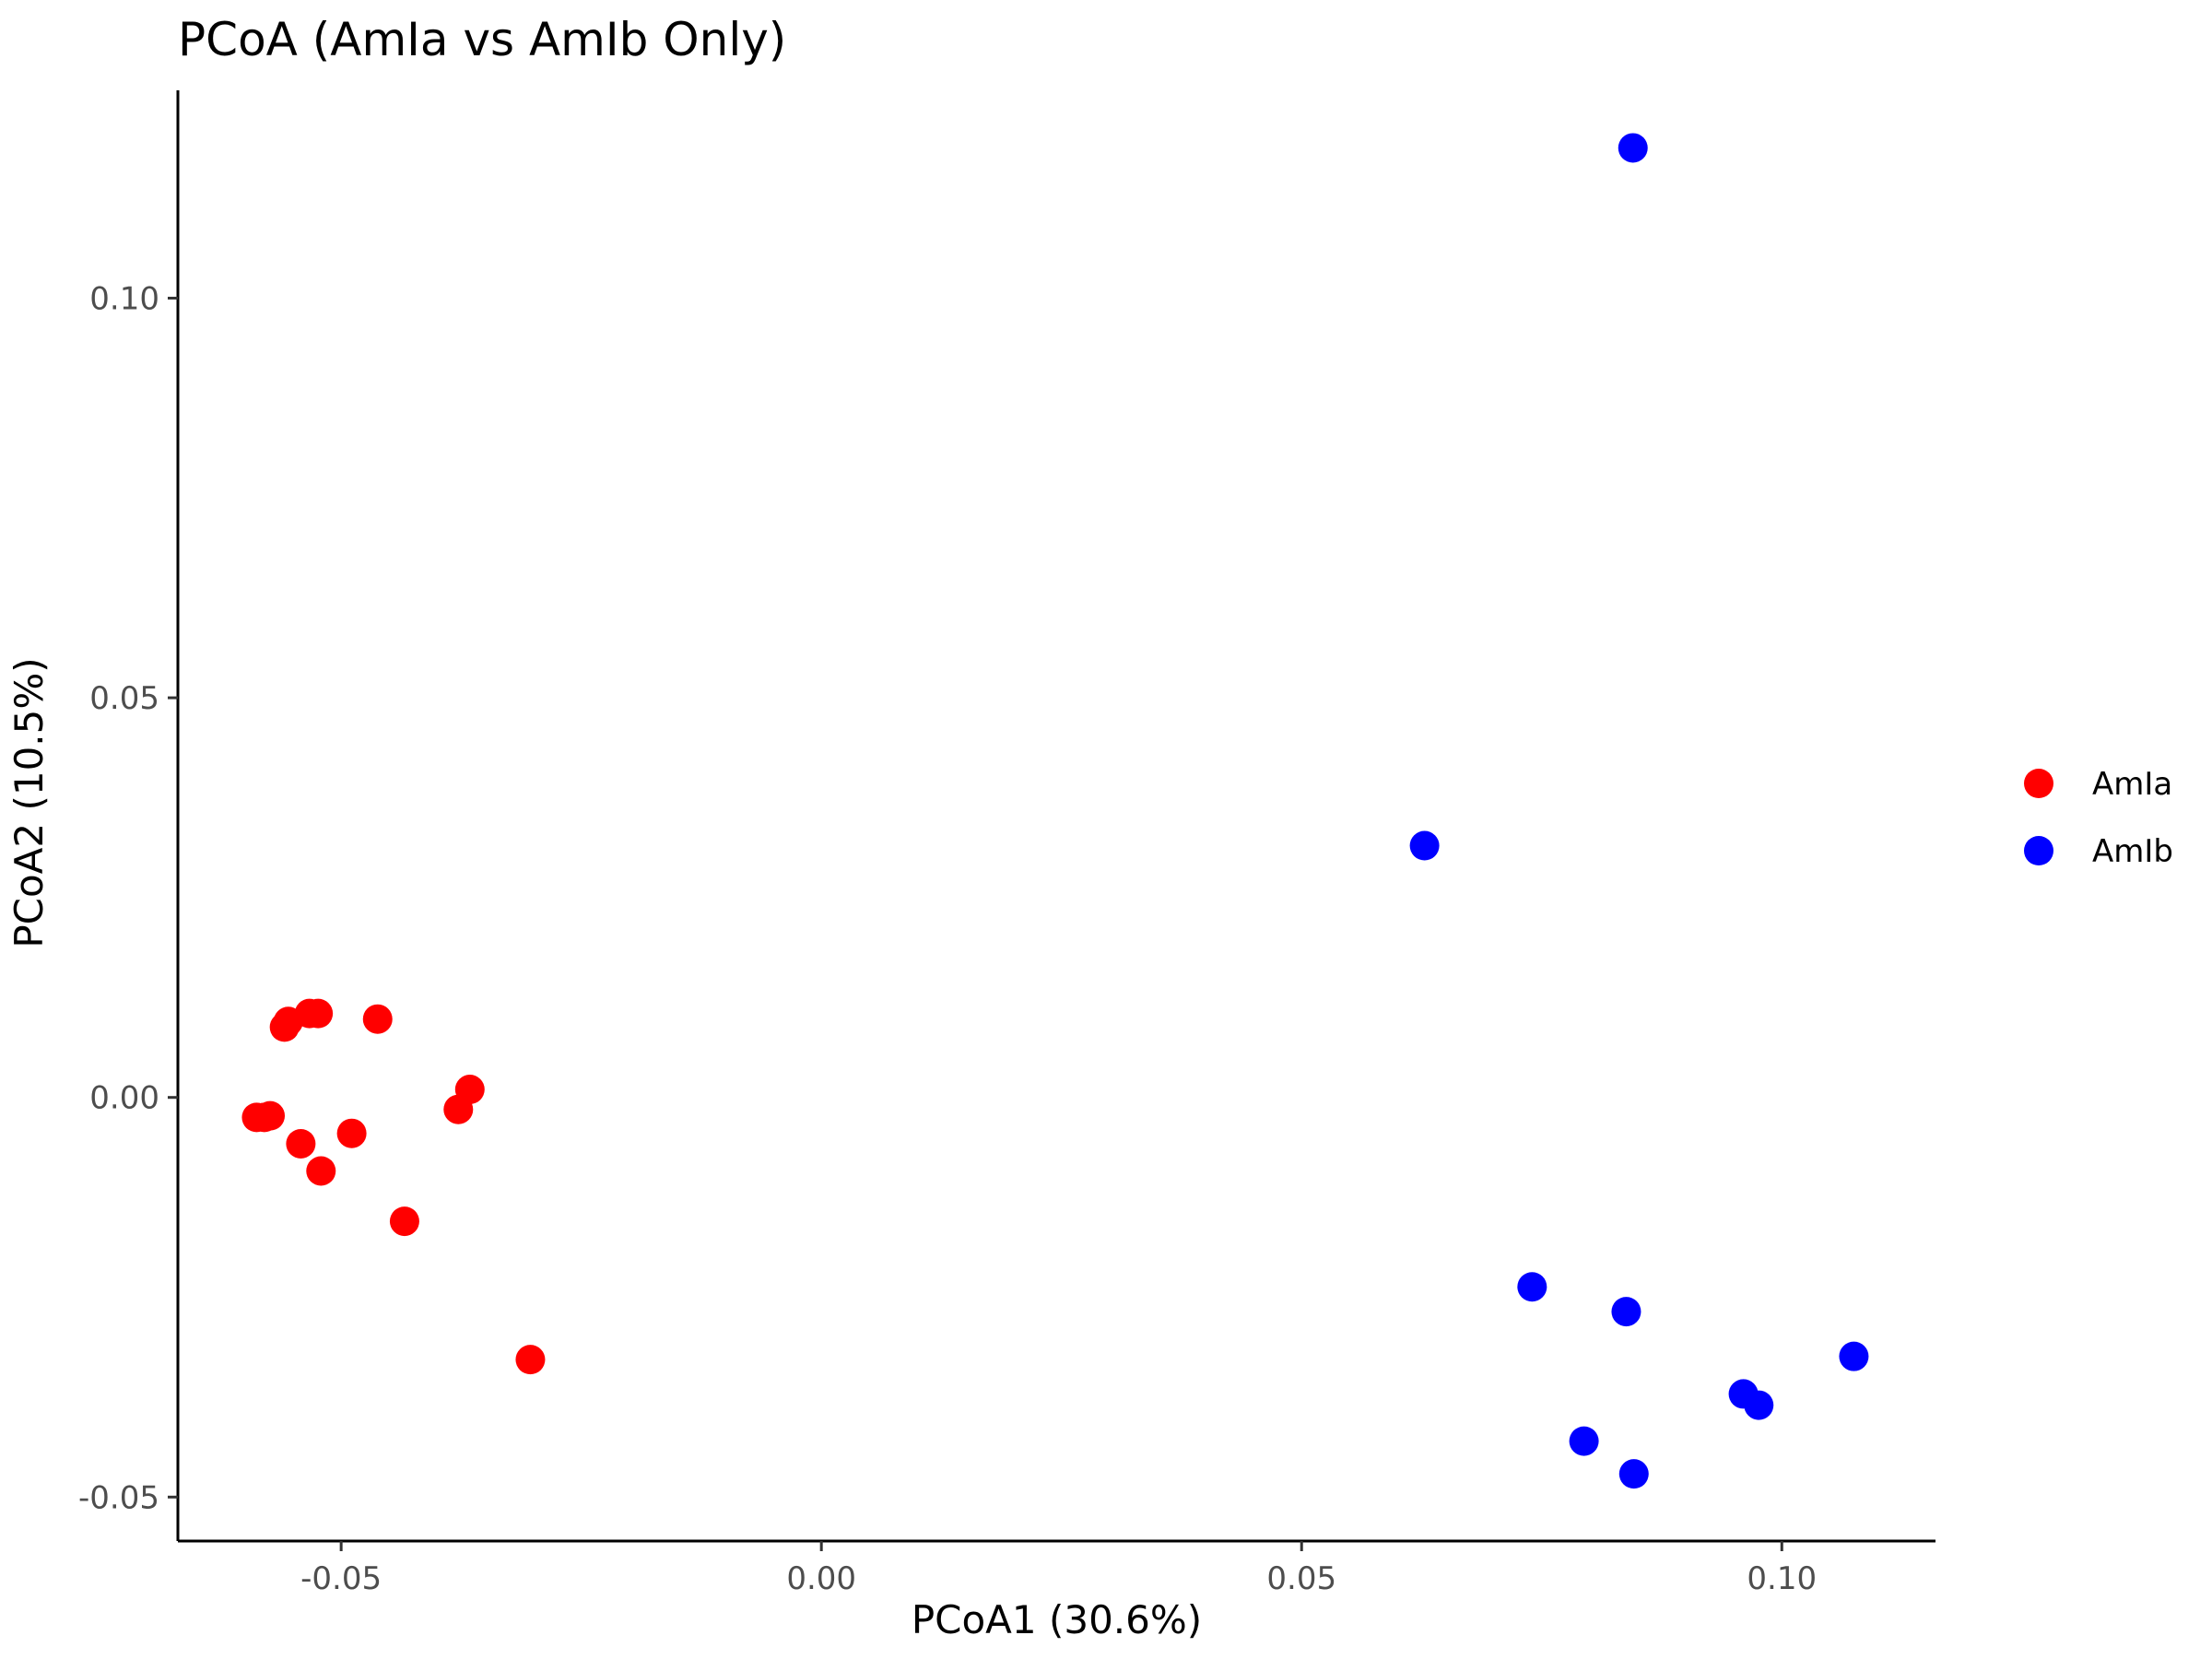 The width and height of the screenshot is (2212, 1659). Describe the element at coordinates (482, 39) in the screenshot. I see `chart-title: PCoA (AmIa vs AmIb Only)` at that location.